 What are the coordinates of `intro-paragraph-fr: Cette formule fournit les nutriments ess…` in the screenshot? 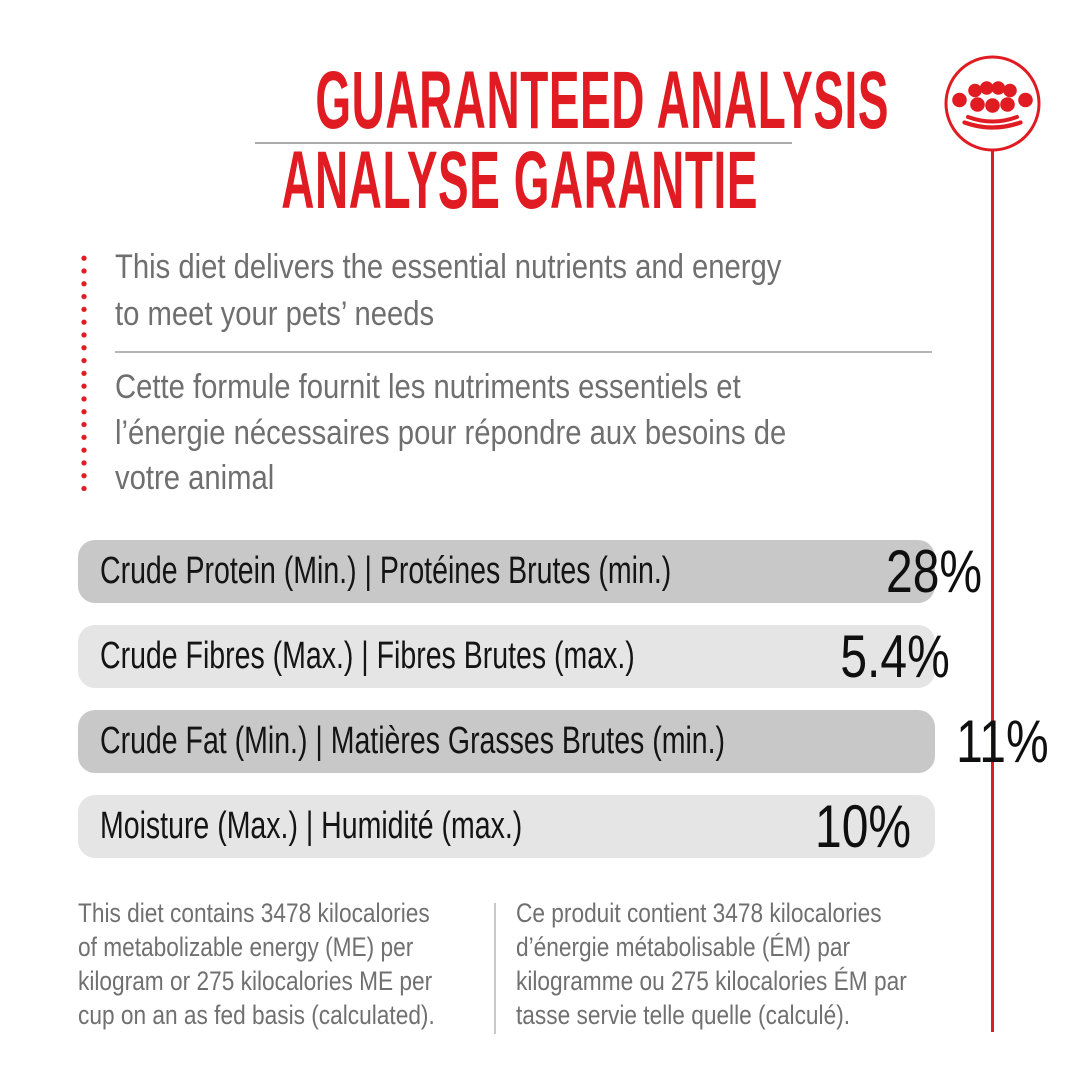 It's located at (450, 433).